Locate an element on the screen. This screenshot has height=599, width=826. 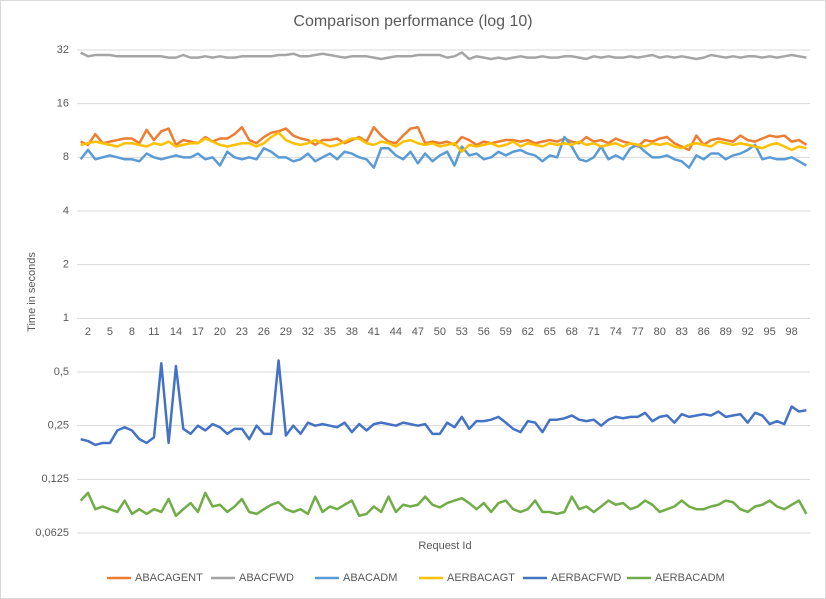
x-tick-label: 2 is located at coordinates (88, 332).